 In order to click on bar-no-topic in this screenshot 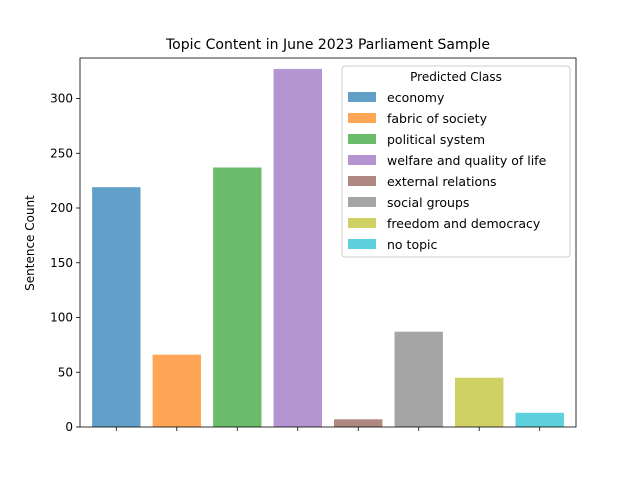, I will do `click(539, 419)`.